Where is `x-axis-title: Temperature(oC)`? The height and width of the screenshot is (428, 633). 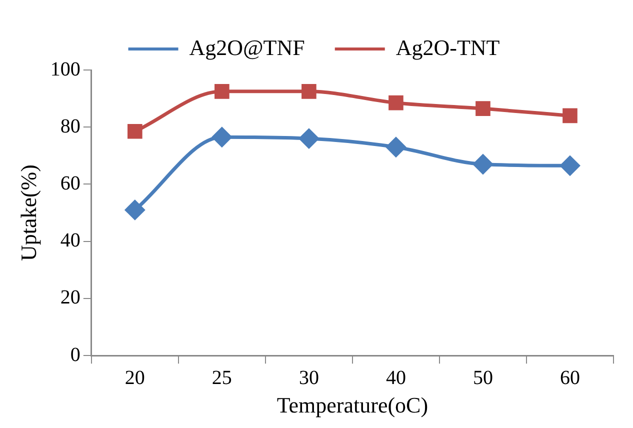 x-axis-title: Temperature(oC) is located at coordinates (352, 405).